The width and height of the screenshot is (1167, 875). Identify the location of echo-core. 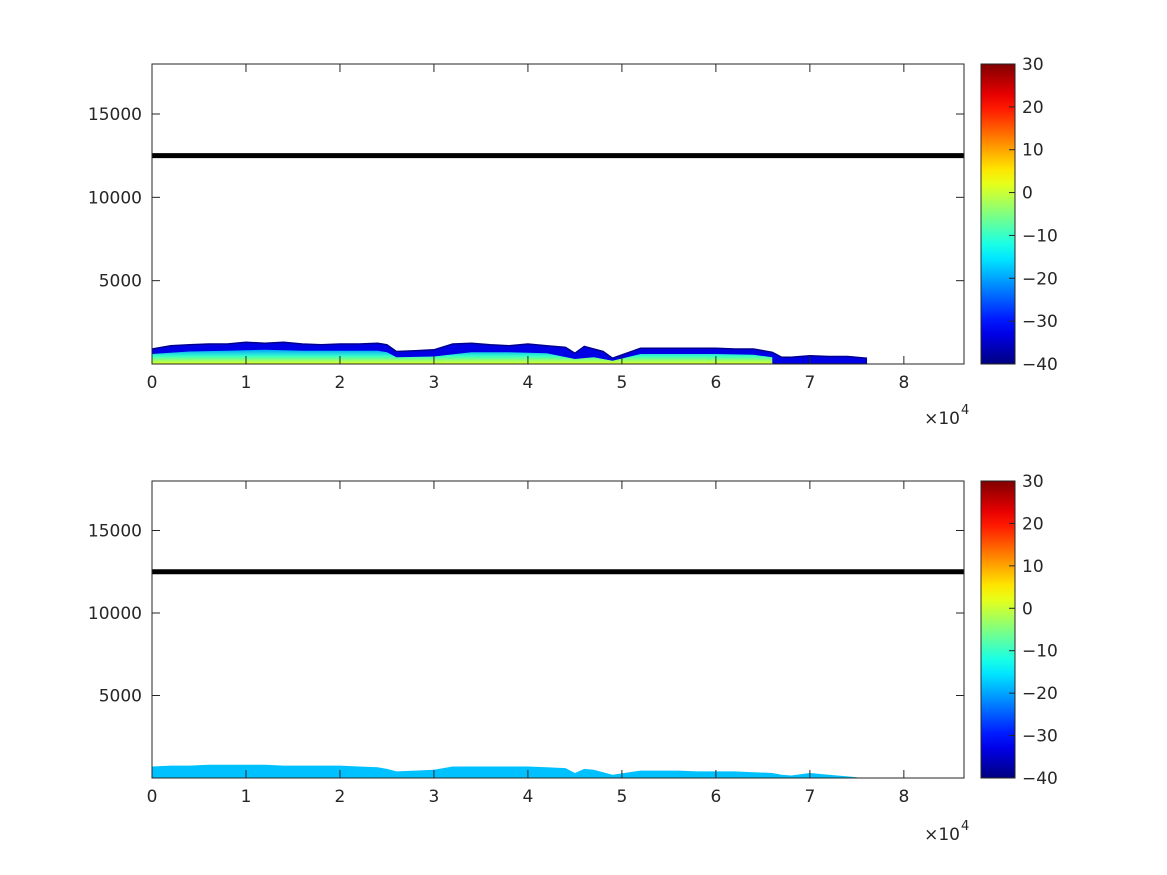
(462, 356).